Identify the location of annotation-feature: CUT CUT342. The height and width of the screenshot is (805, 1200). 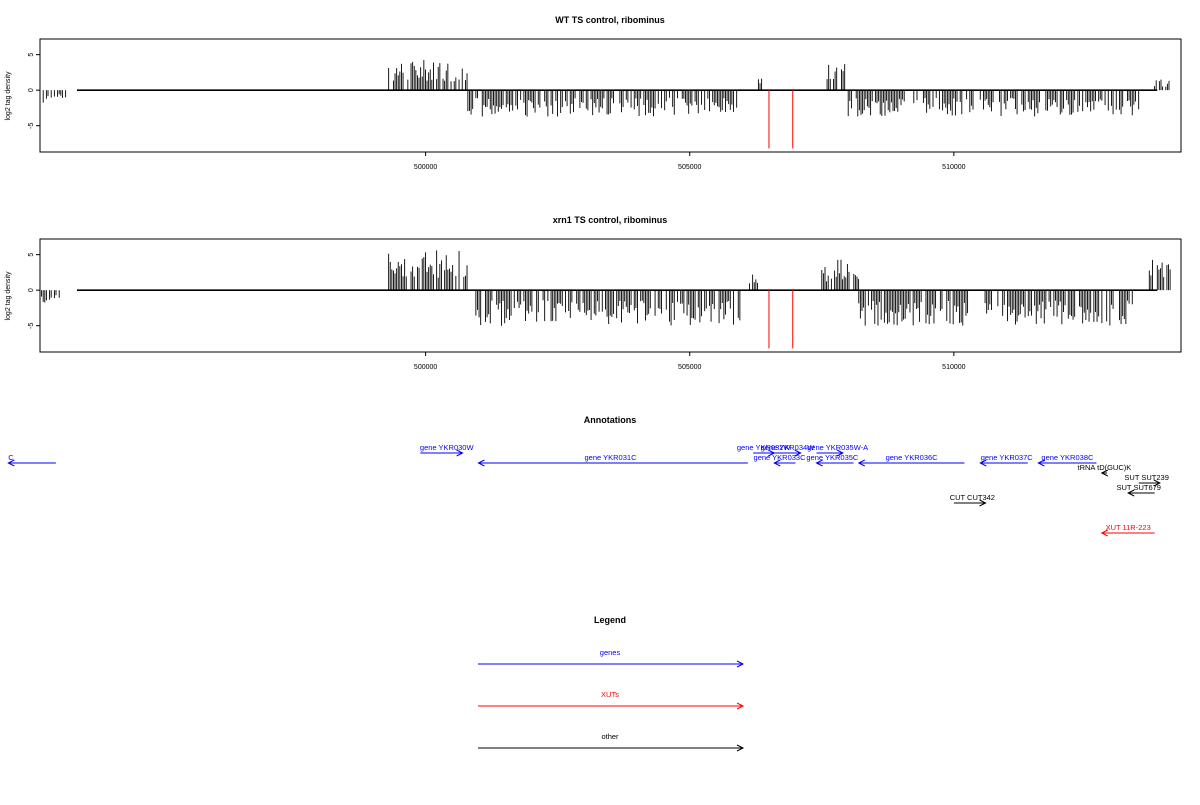
(972, 500).